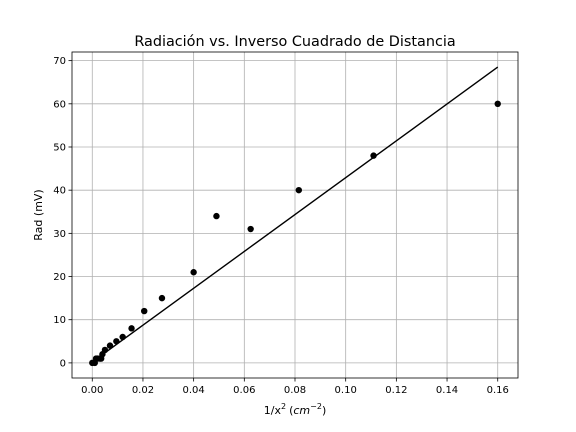 The width and height of the screenshot is (576, 432). Describe the element at coordinates (244, 390) in the screenshot. I see `x-tick-label-3: 0.06` at that location.